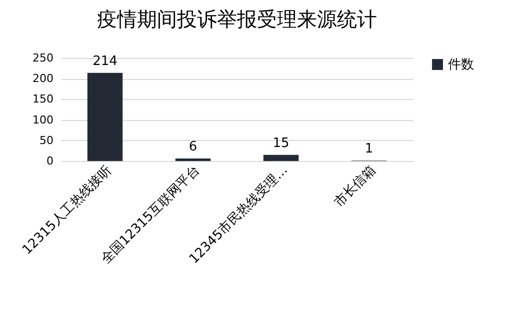  I want to click on y-tick-label: 0, so click(50, 161).